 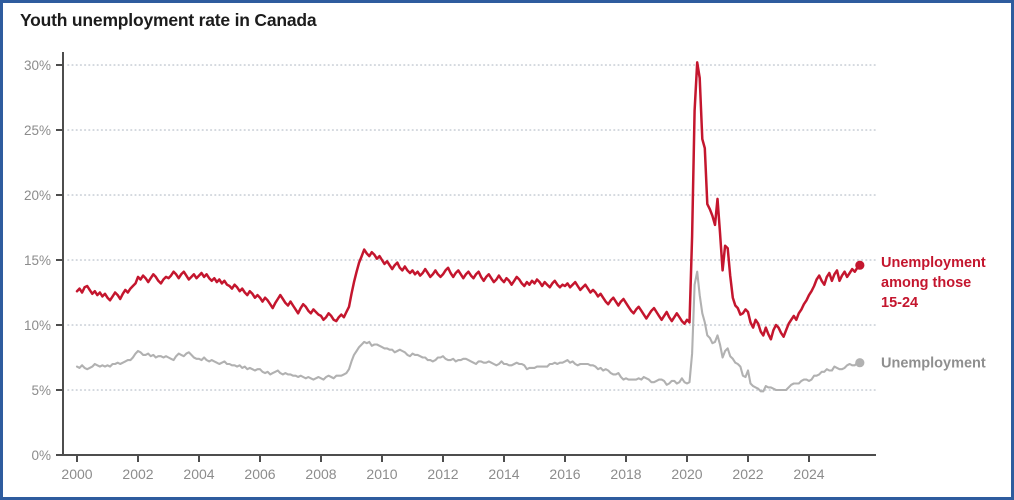 I want to click on y-tick-label: 0%, so click(x=41, y=455).